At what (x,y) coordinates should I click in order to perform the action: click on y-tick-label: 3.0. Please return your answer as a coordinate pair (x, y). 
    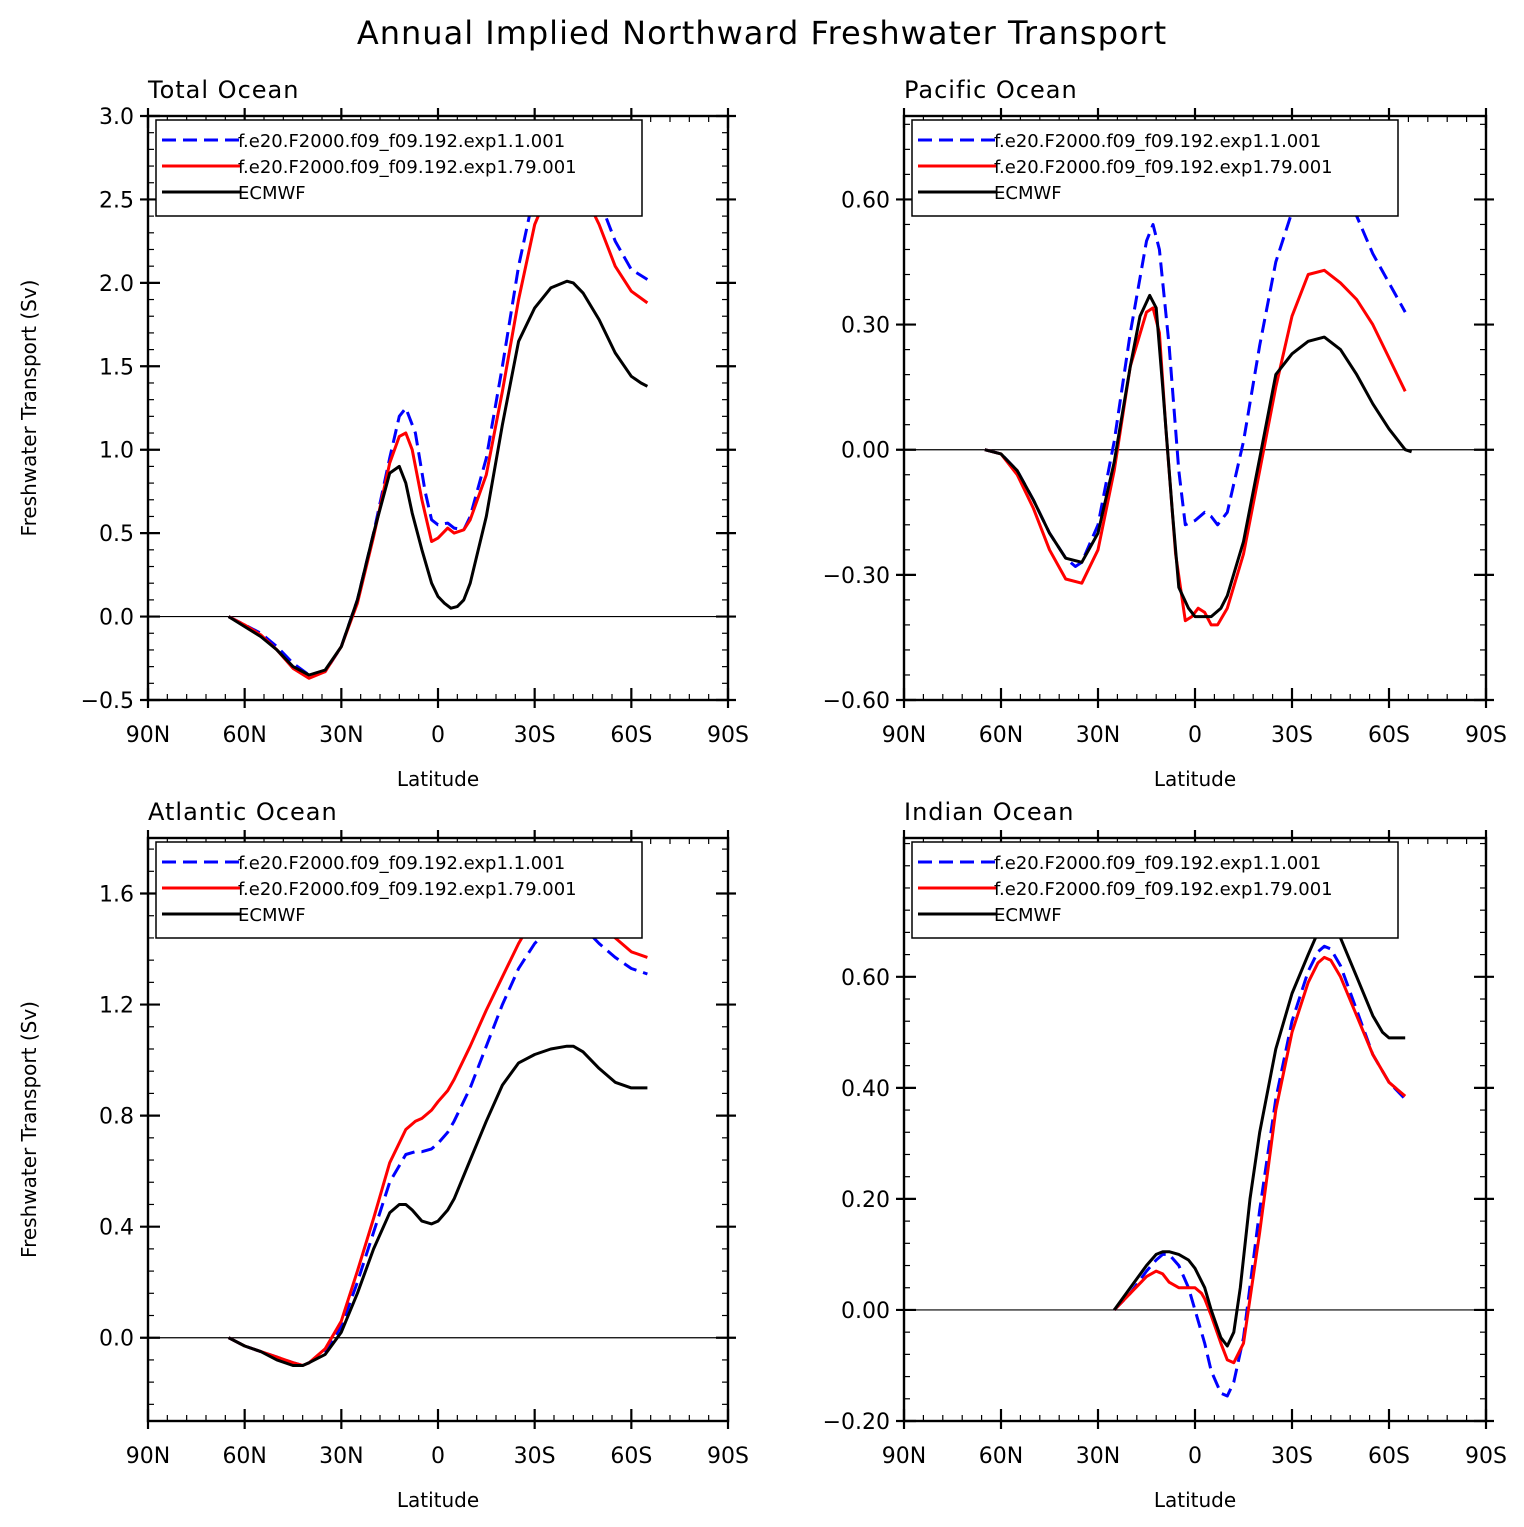
    Looking at the image, I should click on (116, 117).